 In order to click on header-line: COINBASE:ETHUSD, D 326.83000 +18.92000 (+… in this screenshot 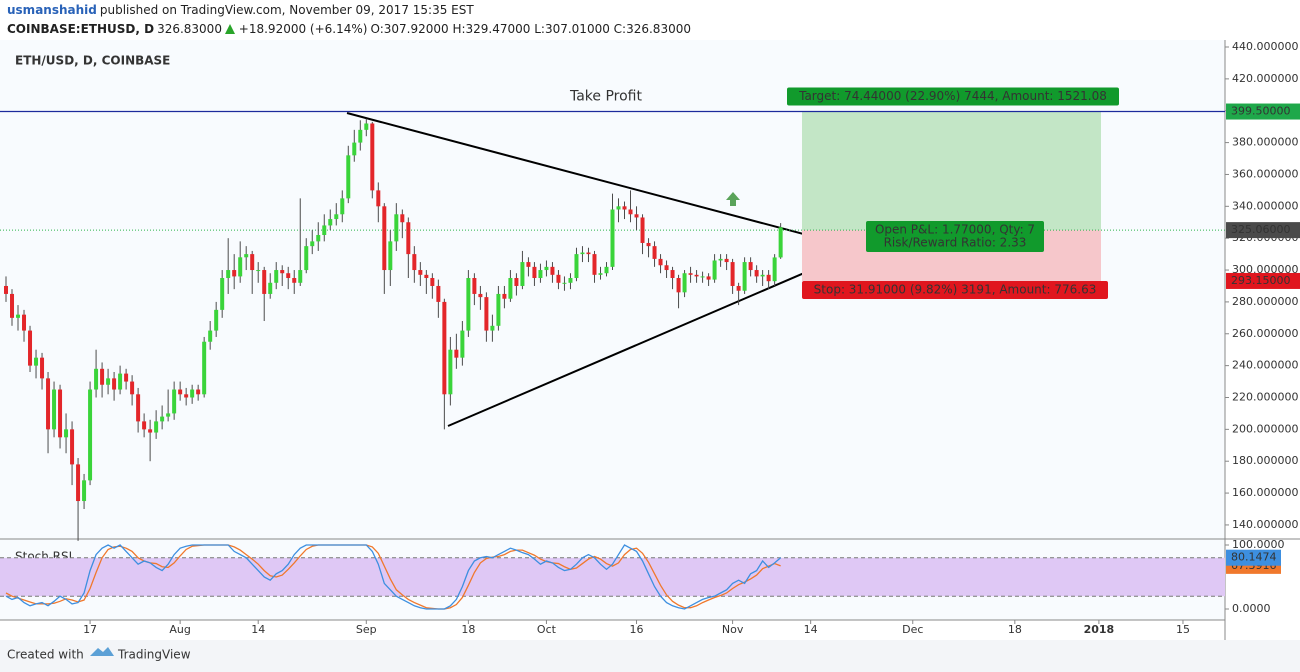, I will do `click(350, 29)`.